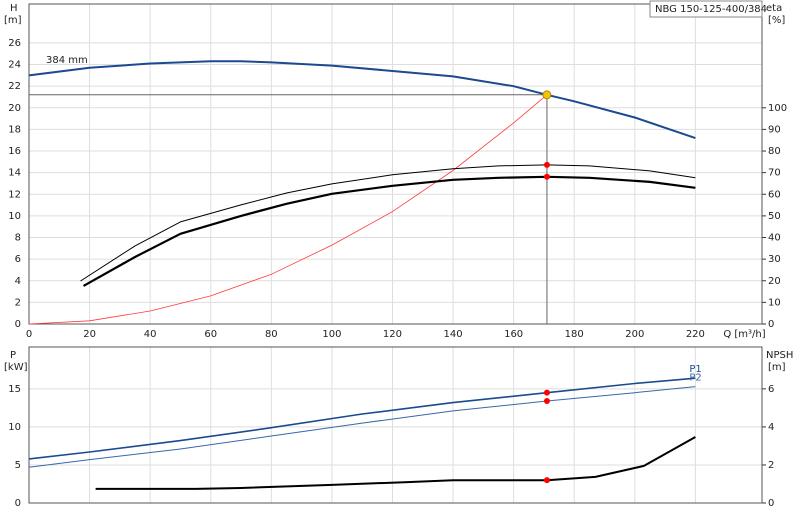  Describe the element at coordinates (14, 194) in the screenshot. I see `y-tick-label: 12` at that location.